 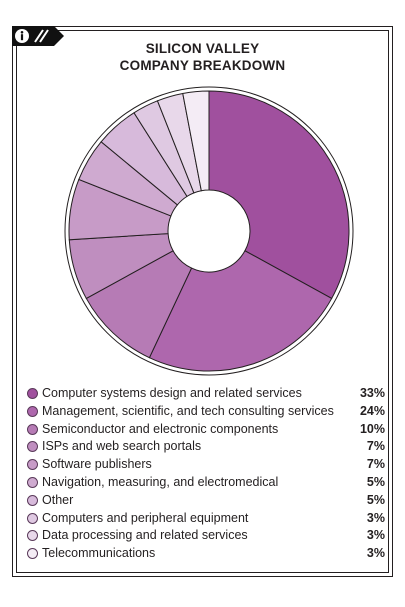 What do you see at coordinates (97, 464) in the screenshot?
I see `legend-label: Software publishers` at bounding box center [97, 464].